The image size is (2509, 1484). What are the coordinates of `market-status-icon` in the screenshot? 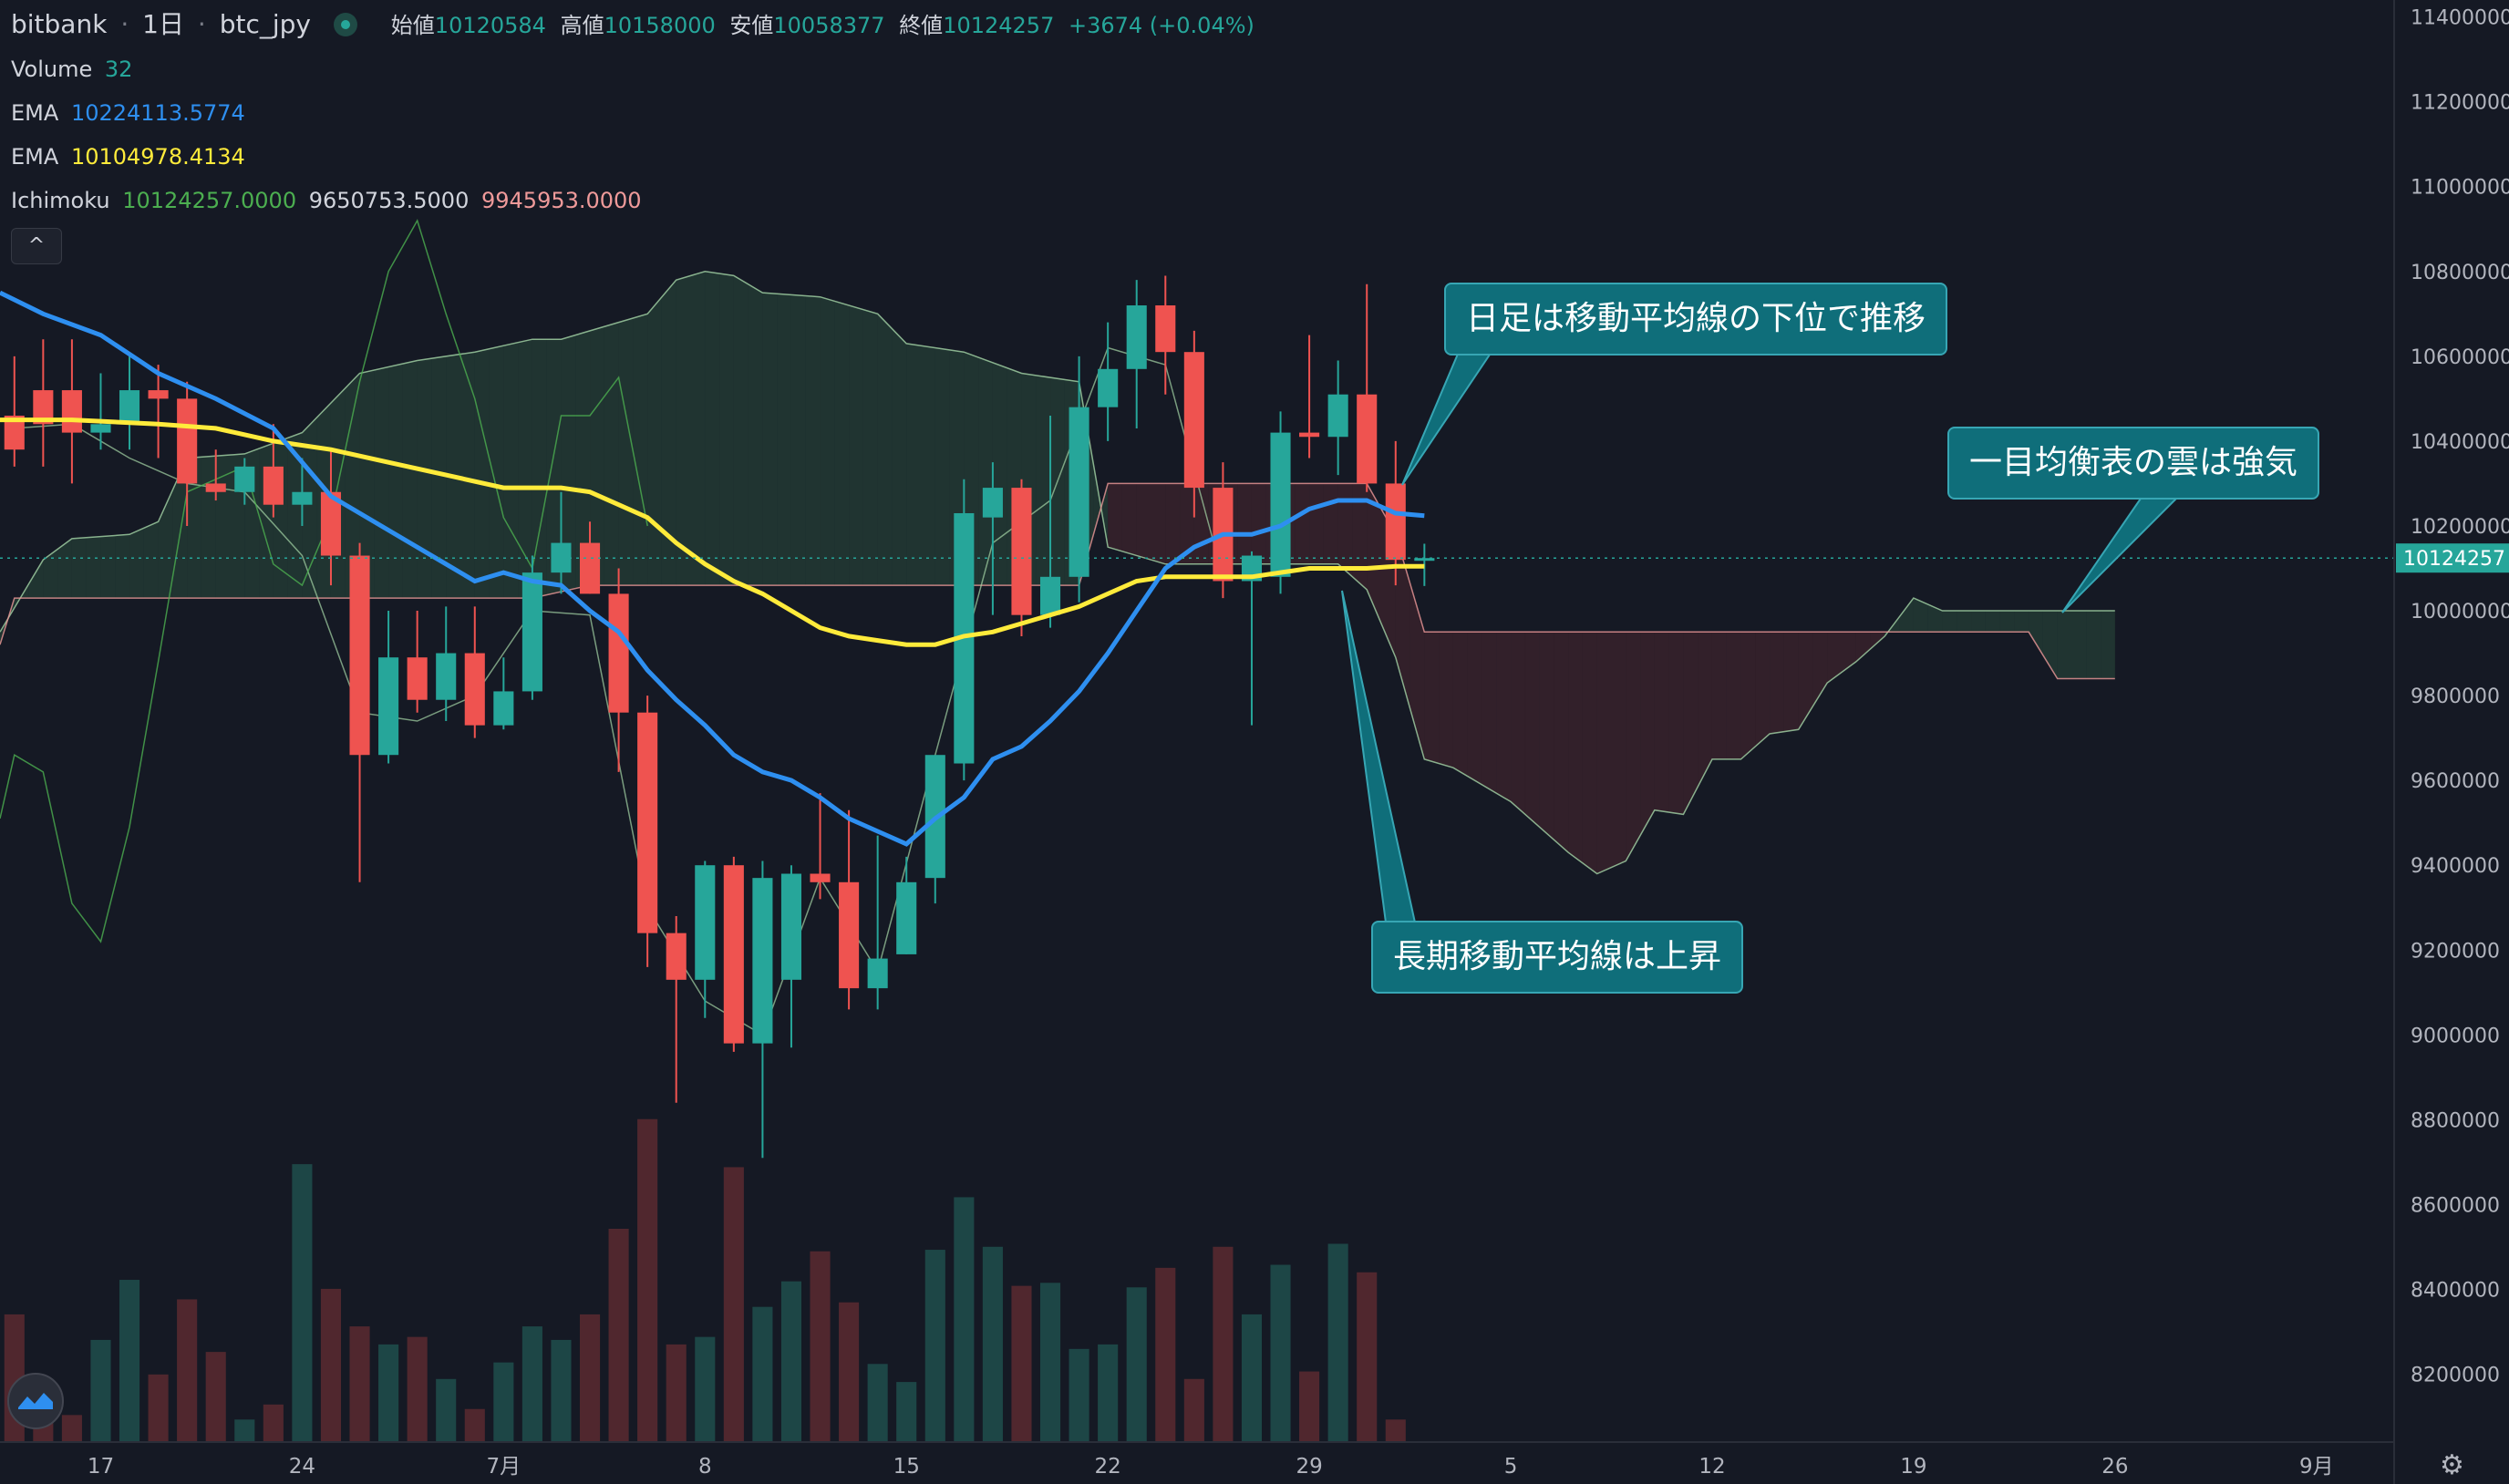 It's located at (345, 24).